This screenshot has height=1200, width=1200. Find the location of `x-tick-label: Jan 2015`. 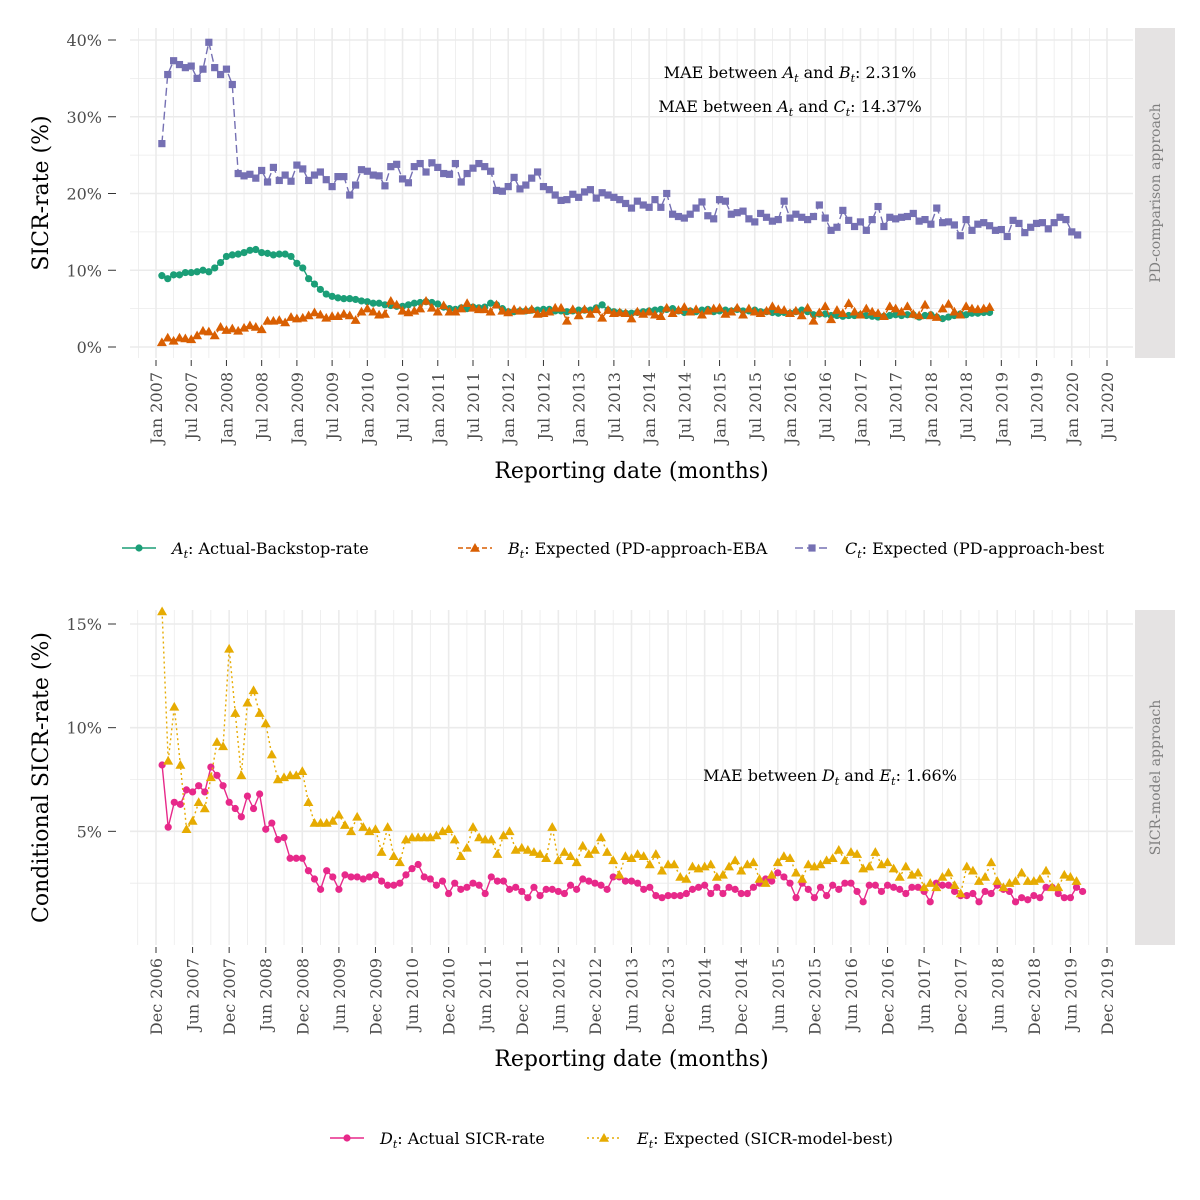

x-tick-label: Jan 2015 is located at coordinates (720, 409).